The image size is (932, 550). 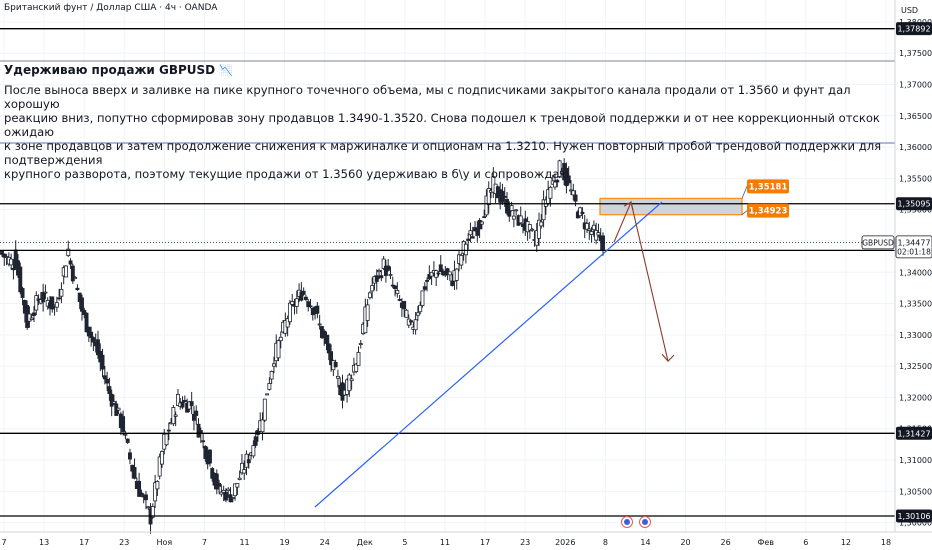 I want to click on projection-path, so click(x=641, y=281).